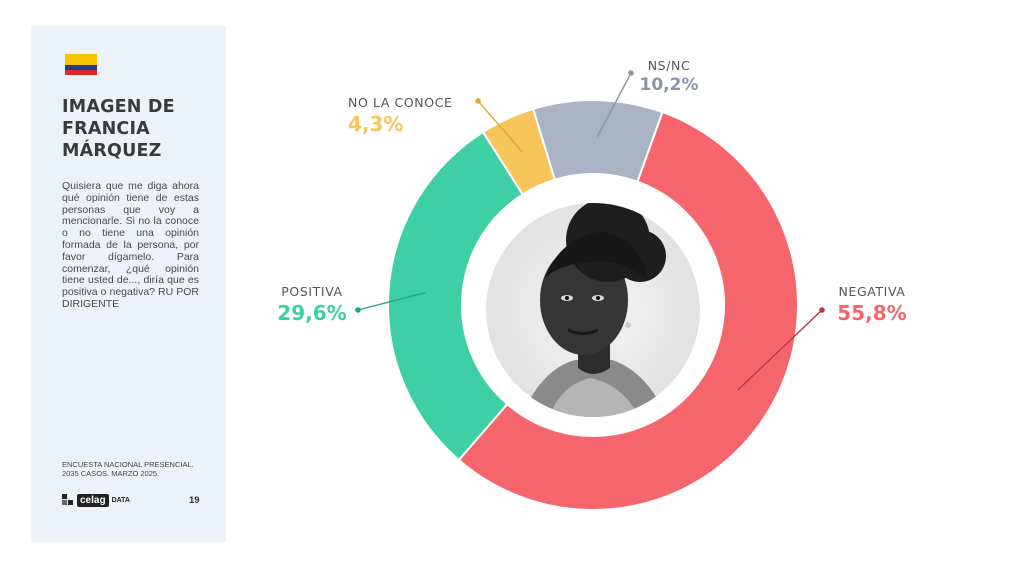  What do you see at coordinates (500, 126) in the screenshot?
I see `leader-line-no-la-conoce` at bounding box center [500, 126].